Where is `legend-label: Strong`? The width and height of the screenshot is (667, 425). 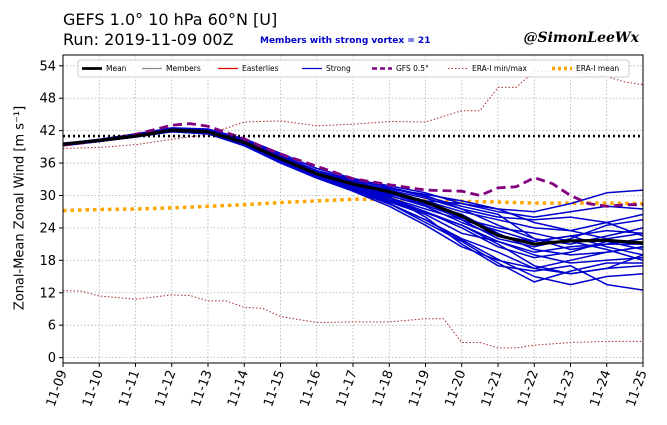 legend-label: Strong is located at coordinates (338, 68).